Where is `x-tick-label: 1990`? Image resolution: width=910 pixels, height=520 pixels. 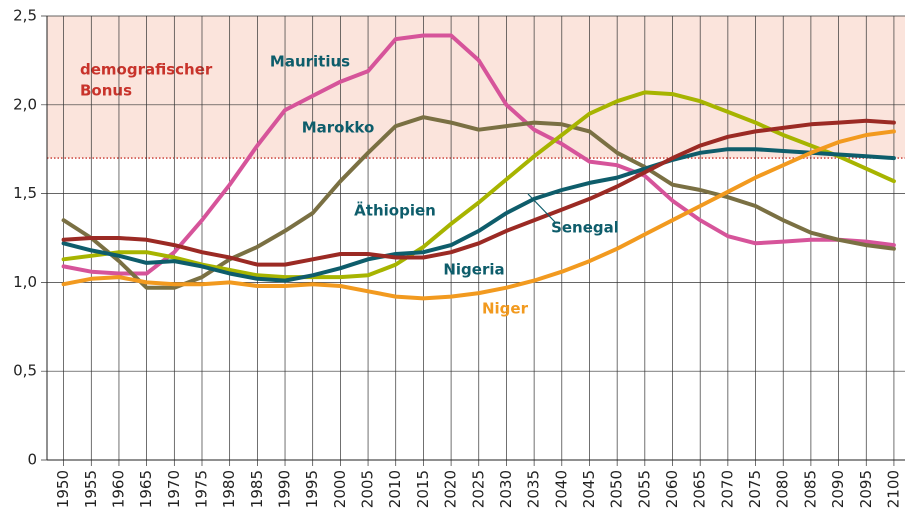
x-tick-label: 1990 is located at coordinates (285, 489).